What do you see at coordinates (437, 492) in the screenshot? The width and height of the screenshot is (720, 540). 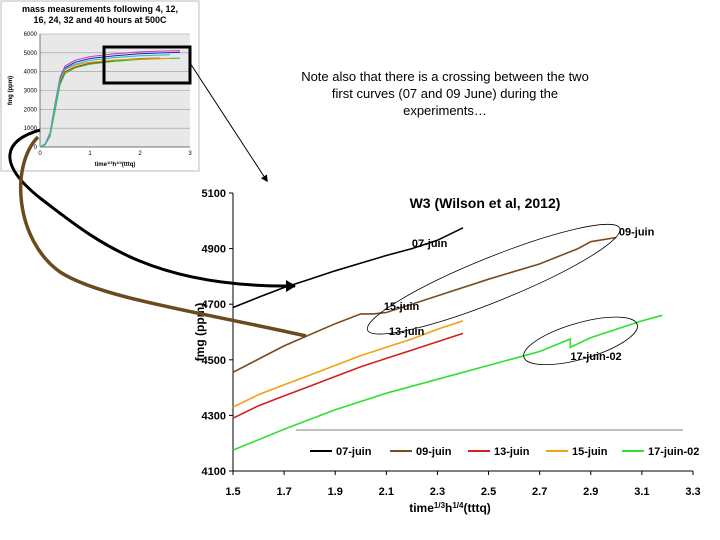 I see `main-x-tick-label: 2.3` at bounding box center [437, 492].